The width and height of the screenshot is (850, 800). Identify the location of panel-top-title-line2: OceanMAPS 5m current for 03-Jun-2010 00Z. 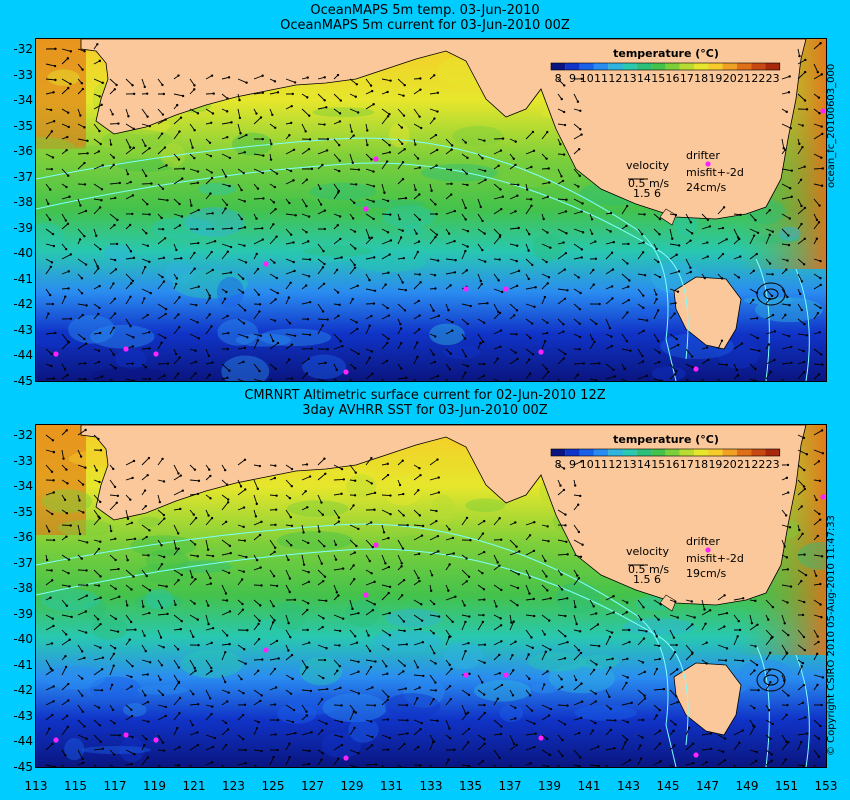
(425, 25).